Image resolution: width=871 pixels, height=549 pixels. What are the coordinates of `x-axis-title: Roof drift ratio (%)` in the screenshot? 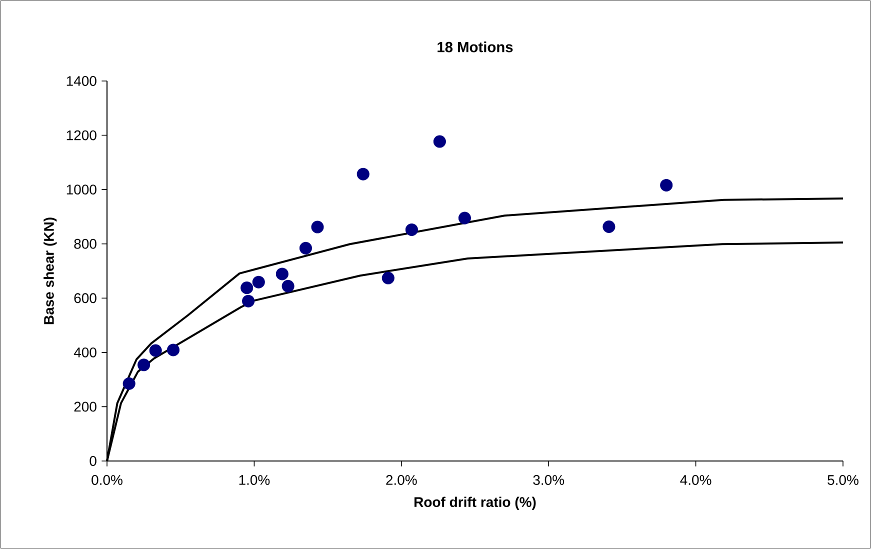 It's located at (475, 503).